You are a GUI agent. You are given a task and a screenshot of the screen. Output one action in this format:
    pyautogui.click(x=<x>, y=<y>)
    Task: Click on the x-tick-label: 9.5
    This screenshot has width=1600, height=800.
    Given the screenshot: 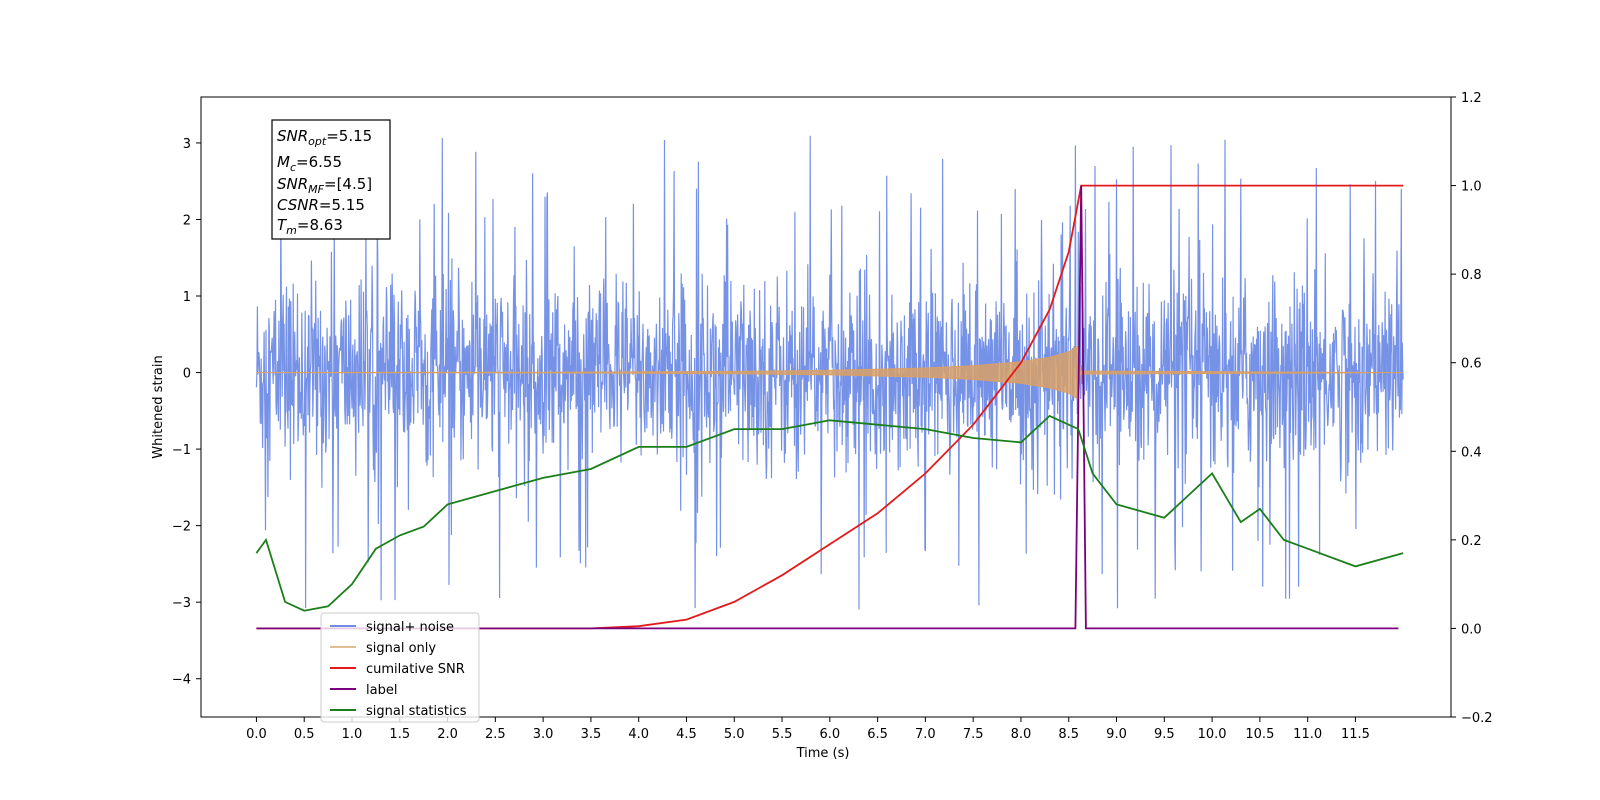 What is the action you would take?
    pyautogui.click(x=1164, y=734)
    